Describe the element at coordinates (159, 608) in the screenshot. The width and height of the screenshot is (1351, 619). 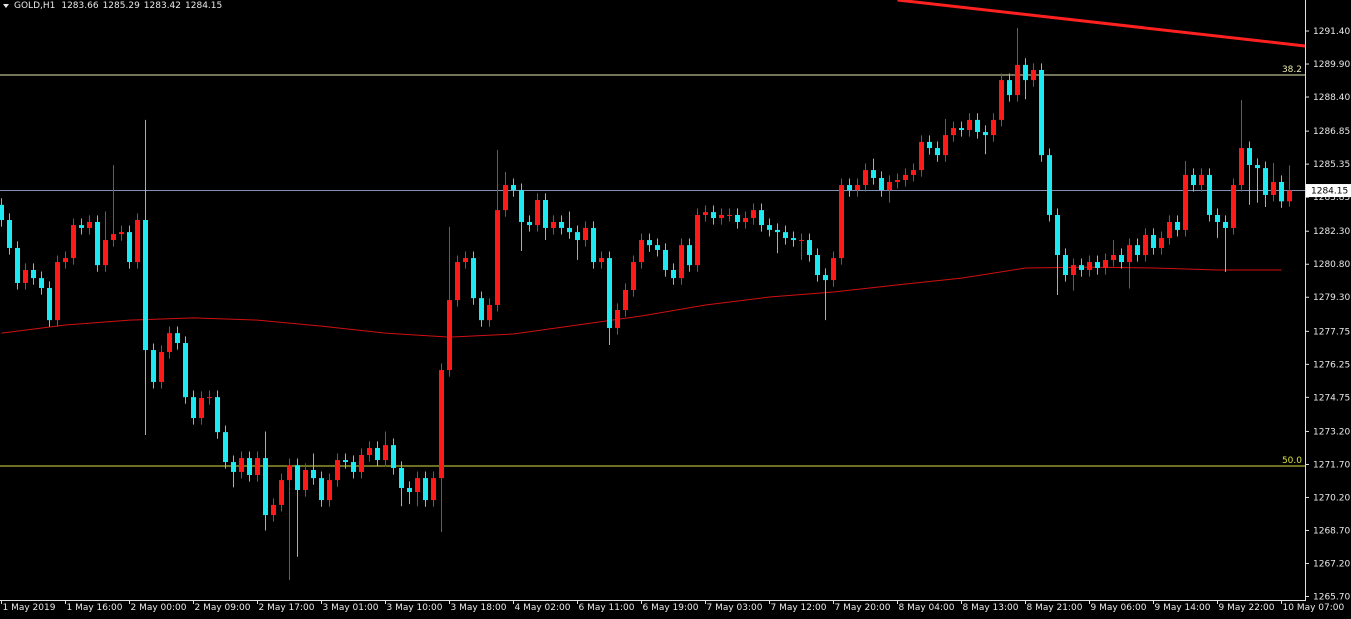
I see `x-tick-label: 2 May 00:00` at that location.